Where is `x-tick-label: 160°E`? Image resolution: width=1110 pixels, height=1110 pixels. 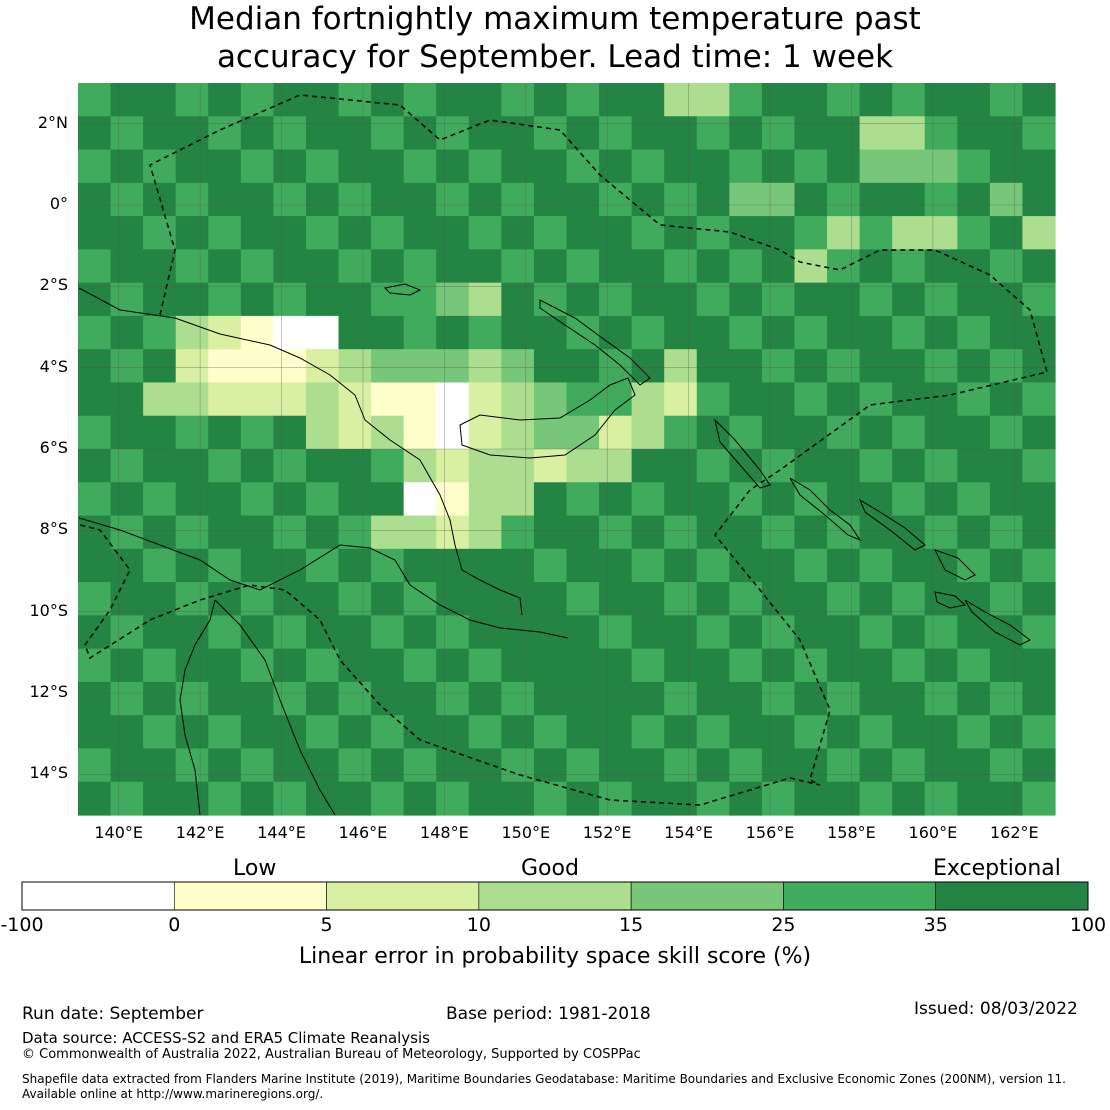 x-tick-label: 160°E is located at coordinates (933, 832).